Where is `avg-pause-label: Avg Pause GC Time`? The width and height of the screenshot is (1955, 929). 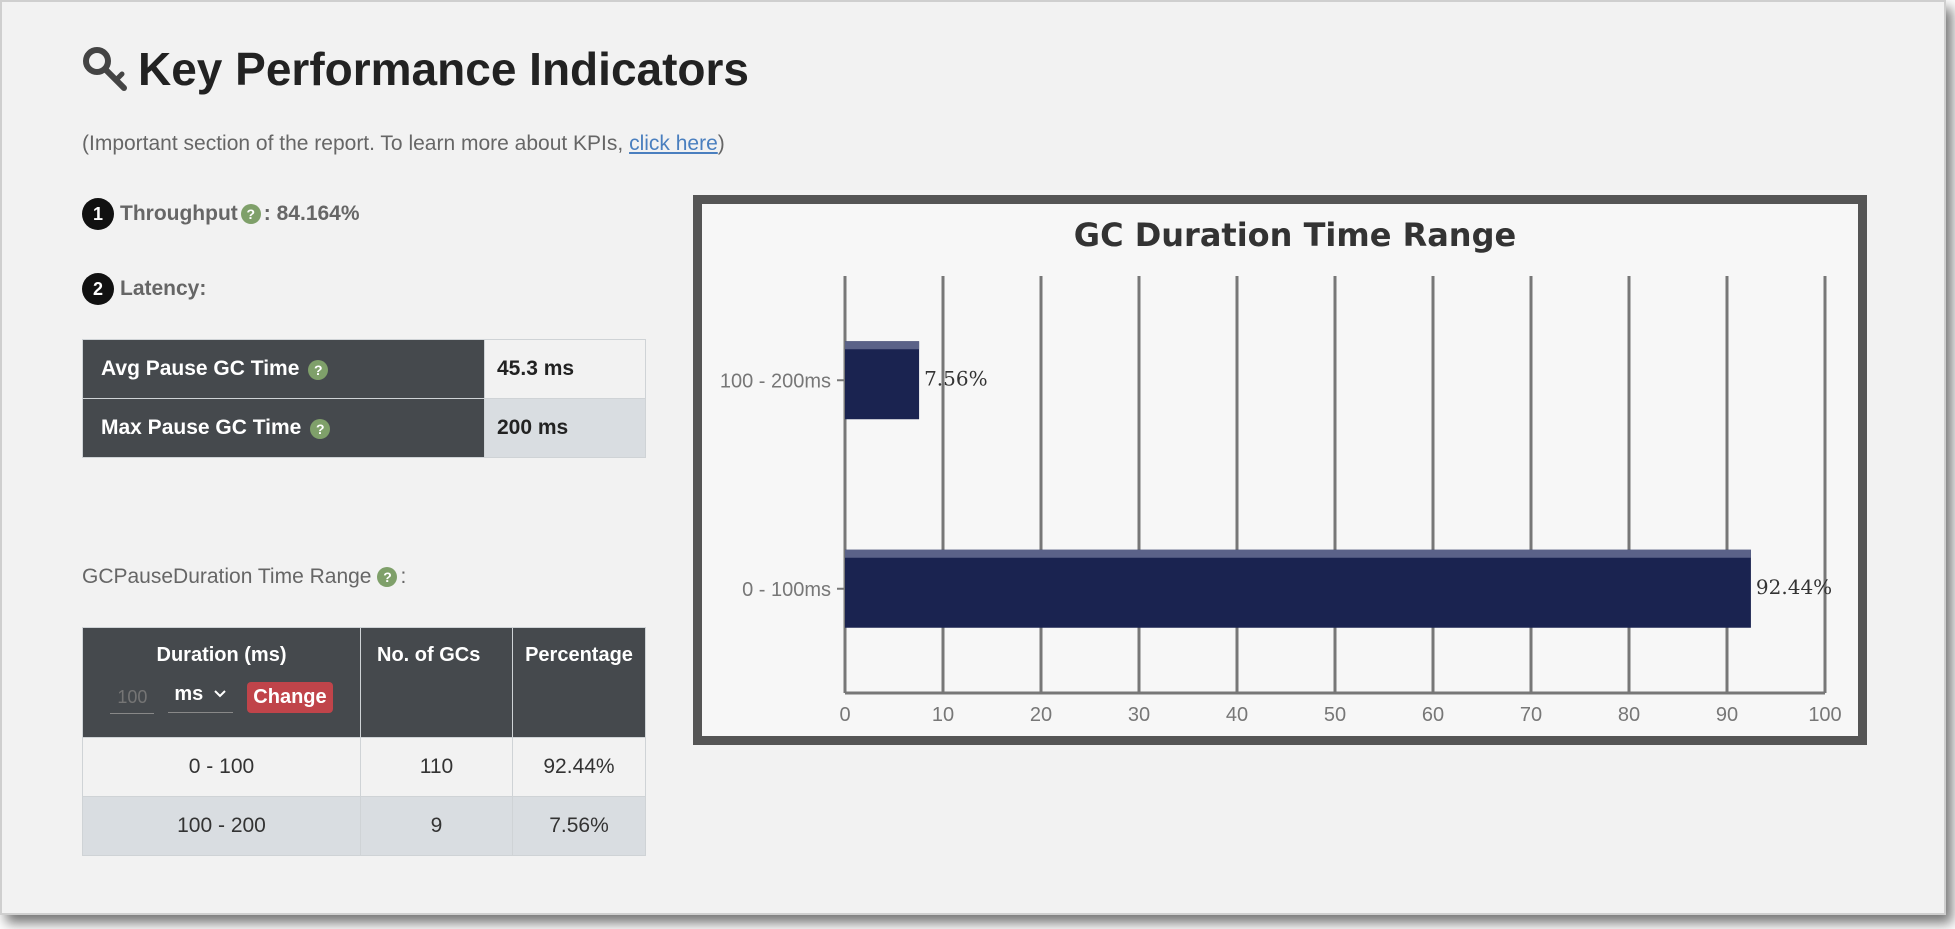 avg-pause-label: Avg Pause GC Time is located at coordinates (200, 368).